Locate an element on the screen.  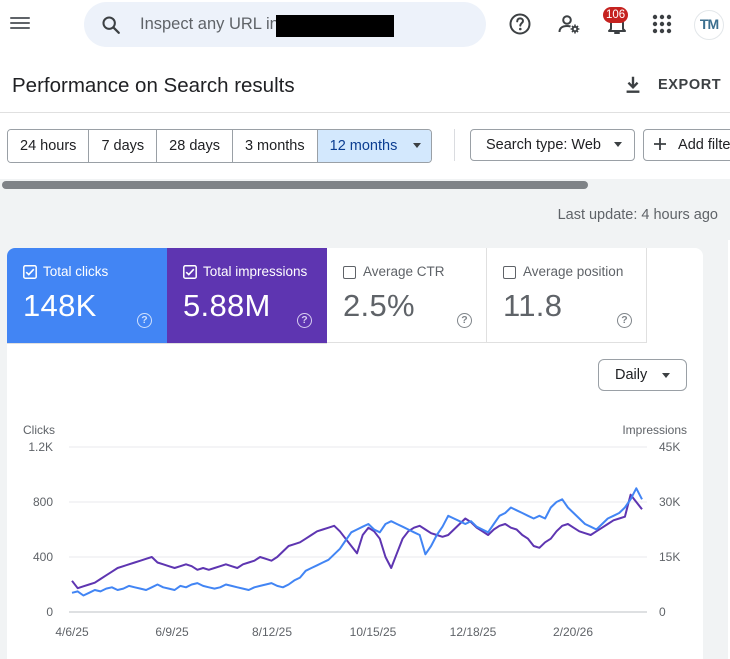
plus-icon is located at coordinates (660, 144).